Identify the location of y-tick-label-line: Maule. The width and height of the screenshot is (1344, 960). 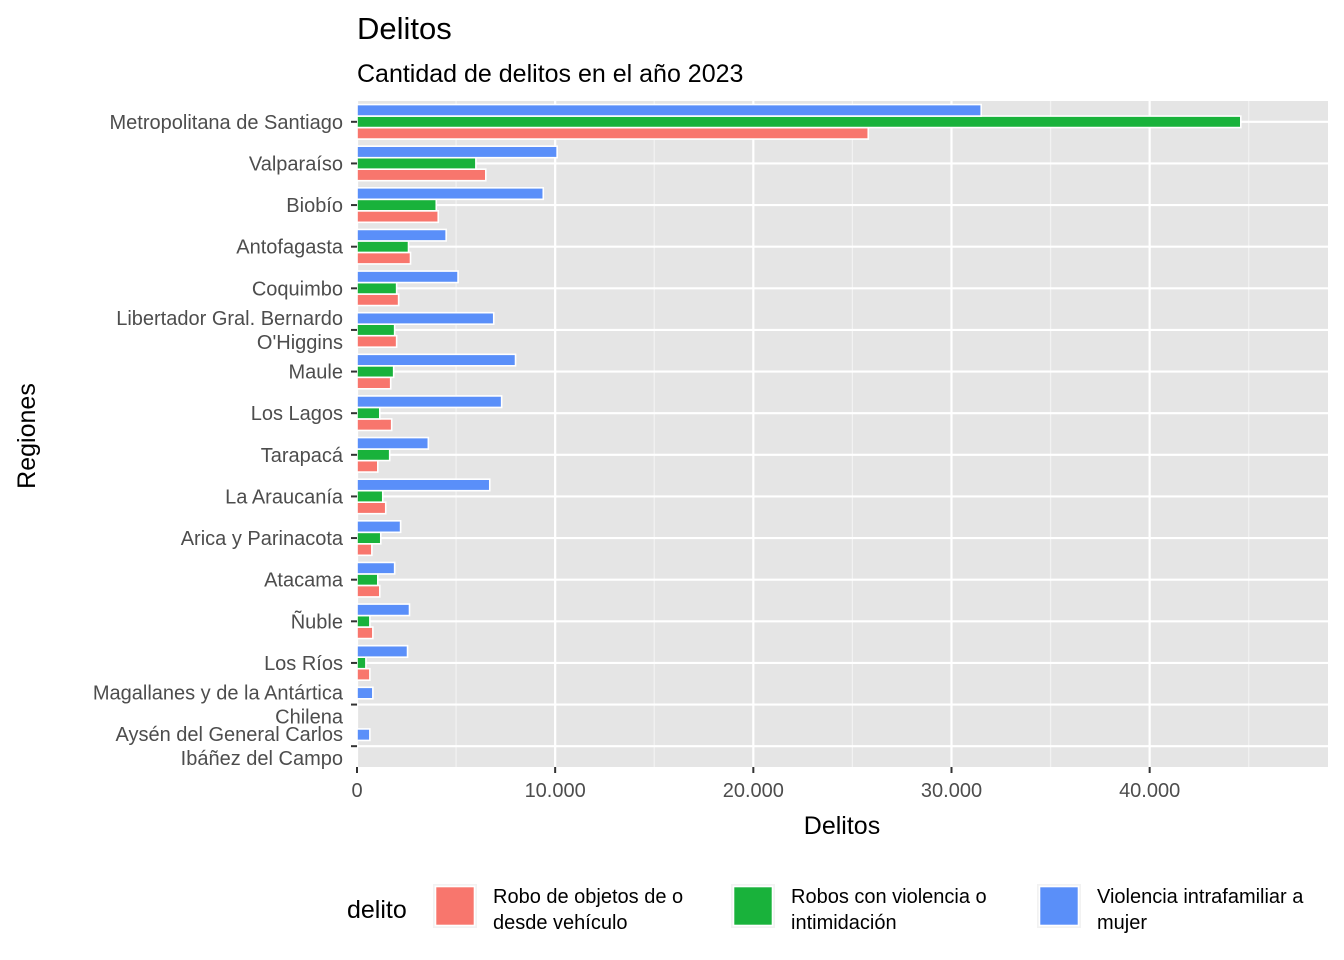
(316, 373).